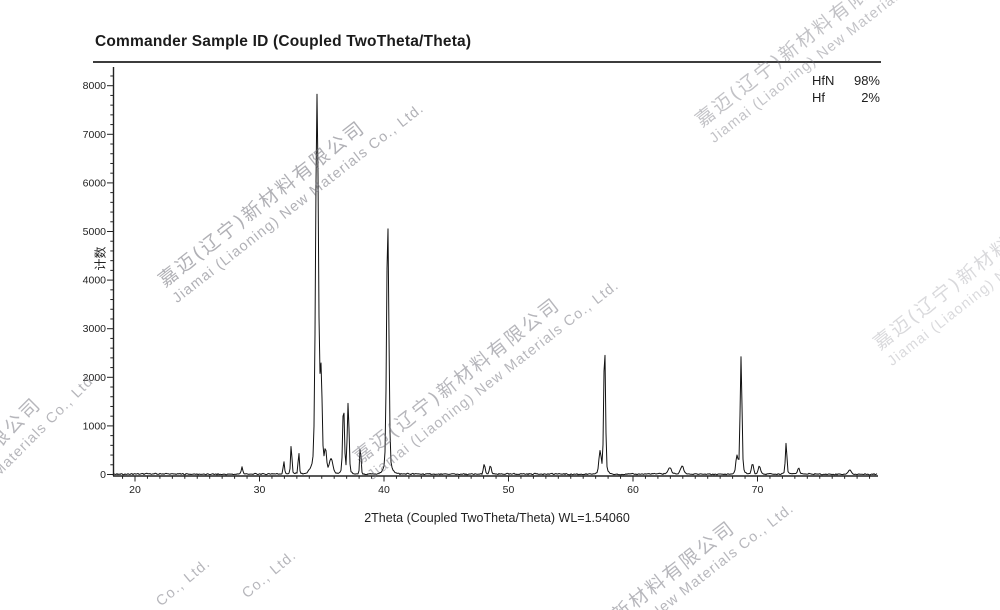  Describe the element at coordinates (823, 80) in the screenshot. I see `legend-phase-name: HfN` at that location.